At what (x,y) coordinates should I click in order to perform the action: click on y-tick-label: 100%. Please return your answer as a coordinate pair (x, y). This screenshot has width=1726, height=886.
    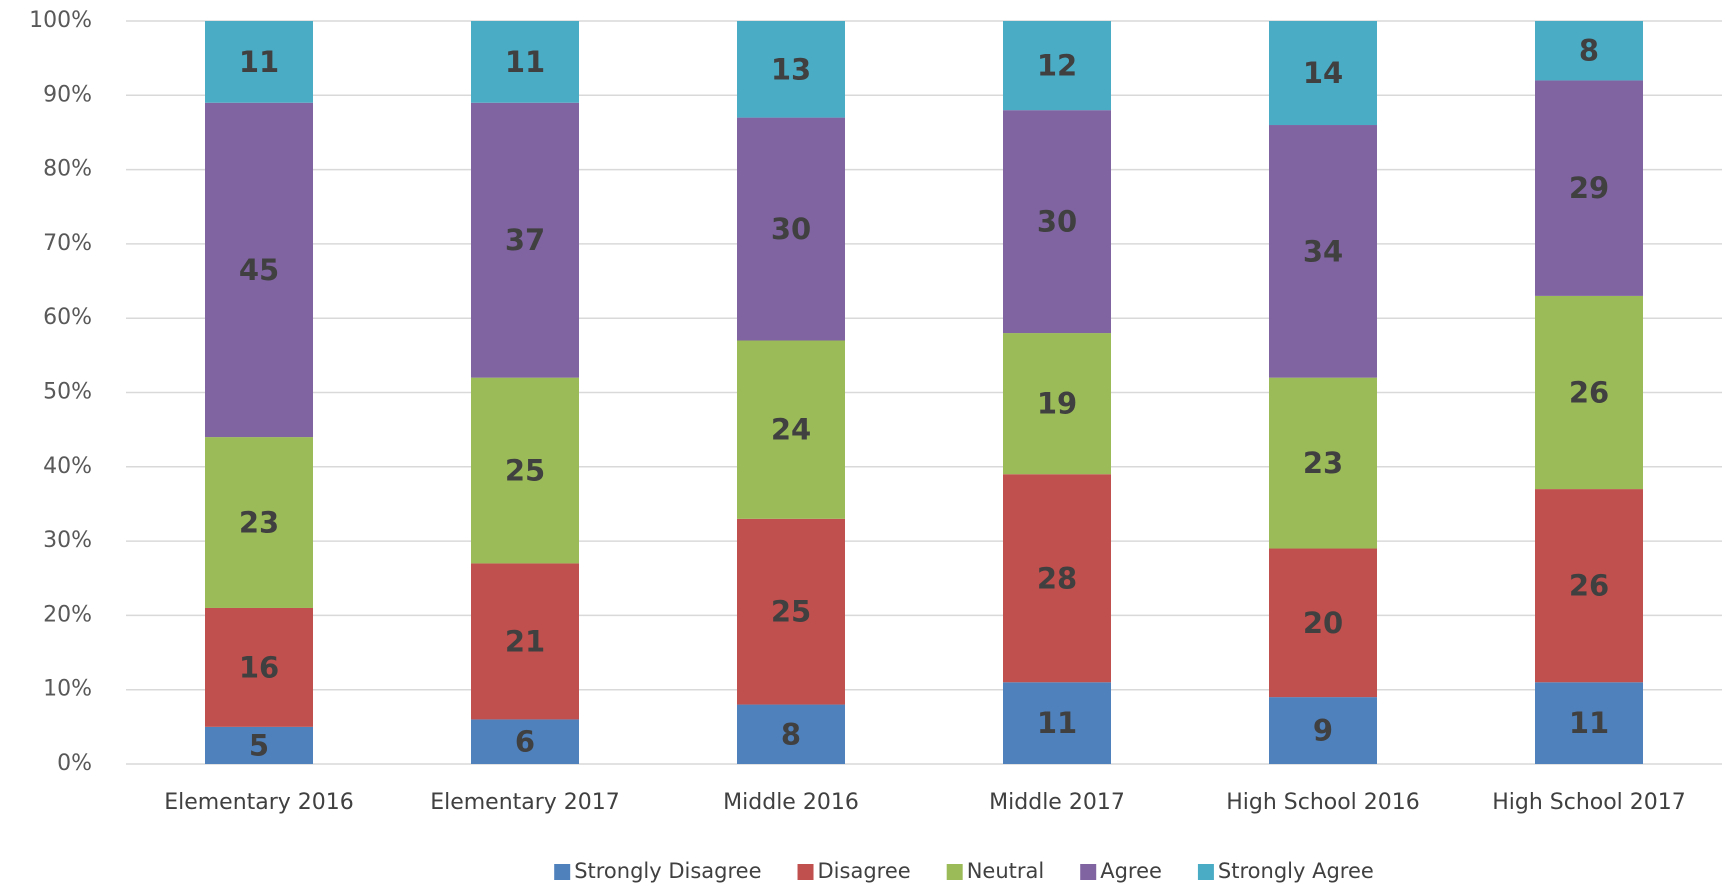
    Looking at the image, I should click on (60, 20).